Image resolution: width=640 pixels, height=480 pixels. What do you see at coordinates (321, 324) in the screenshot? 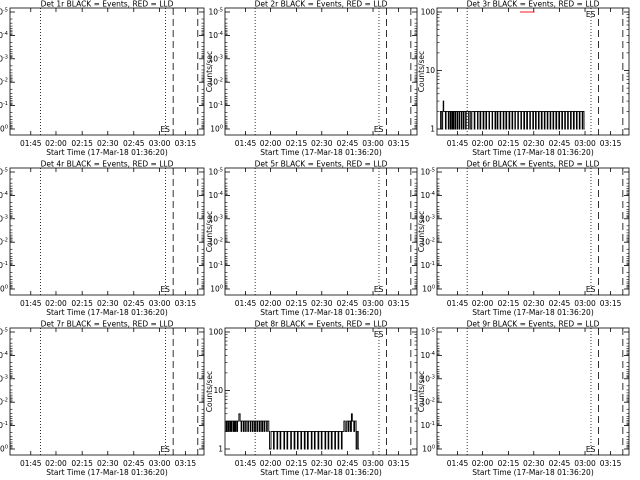
I see `chart-title: Det 8r BLACK = Events, RED = LLD` at bounding box center [321, 324].